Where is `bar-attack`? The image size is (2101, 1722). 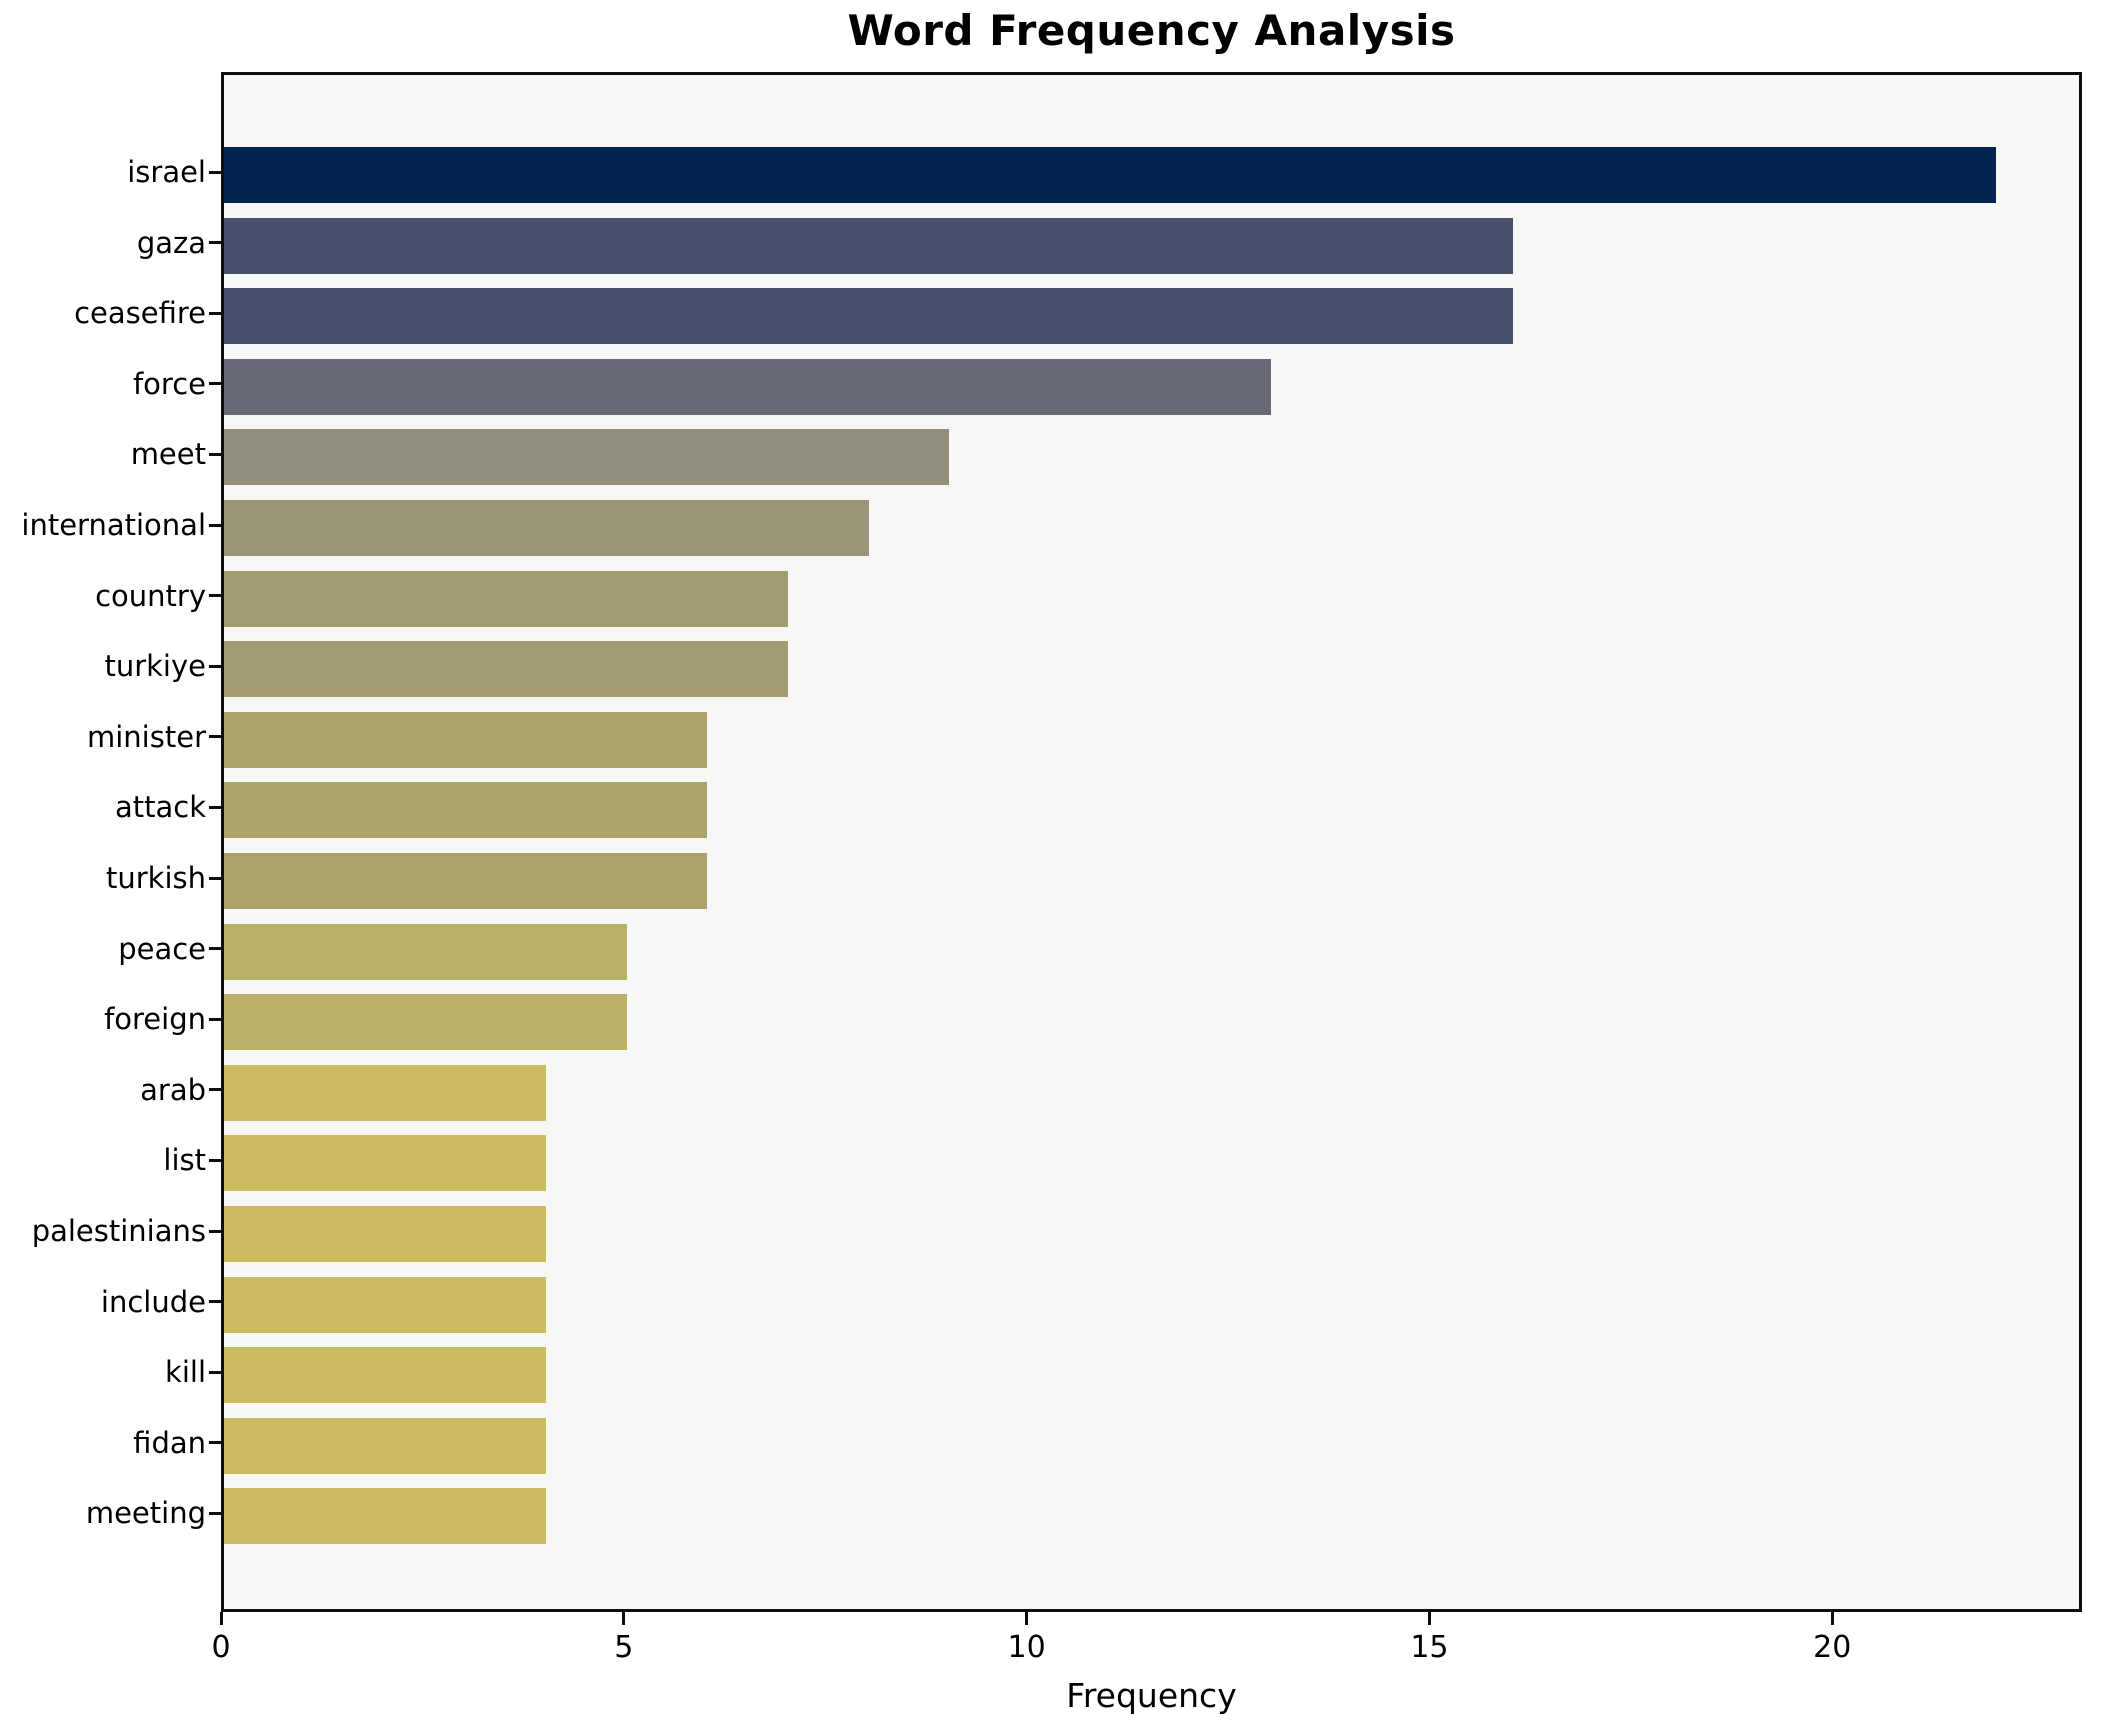 bar-attack is located at coordinates (466, 810).